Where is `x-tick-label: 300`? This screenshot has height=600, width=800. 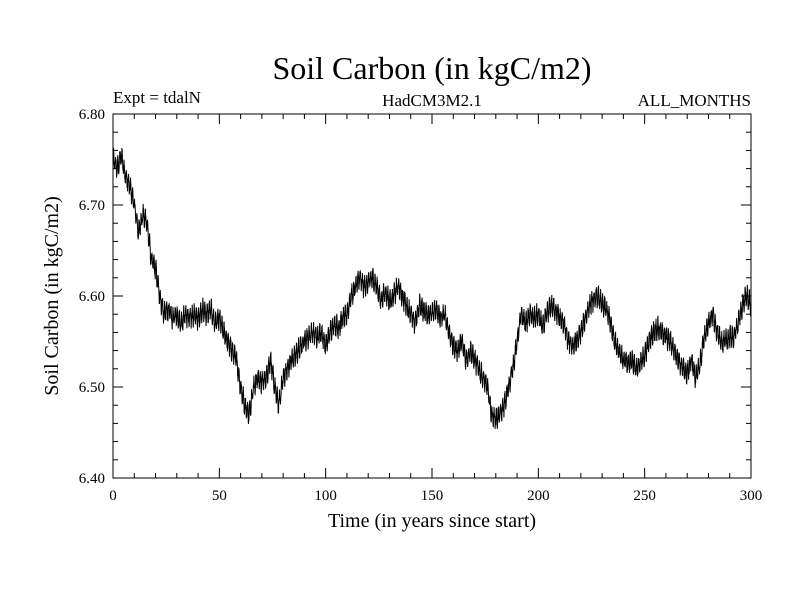
x-tick-label: 300 is located at coordinates (751, 496).